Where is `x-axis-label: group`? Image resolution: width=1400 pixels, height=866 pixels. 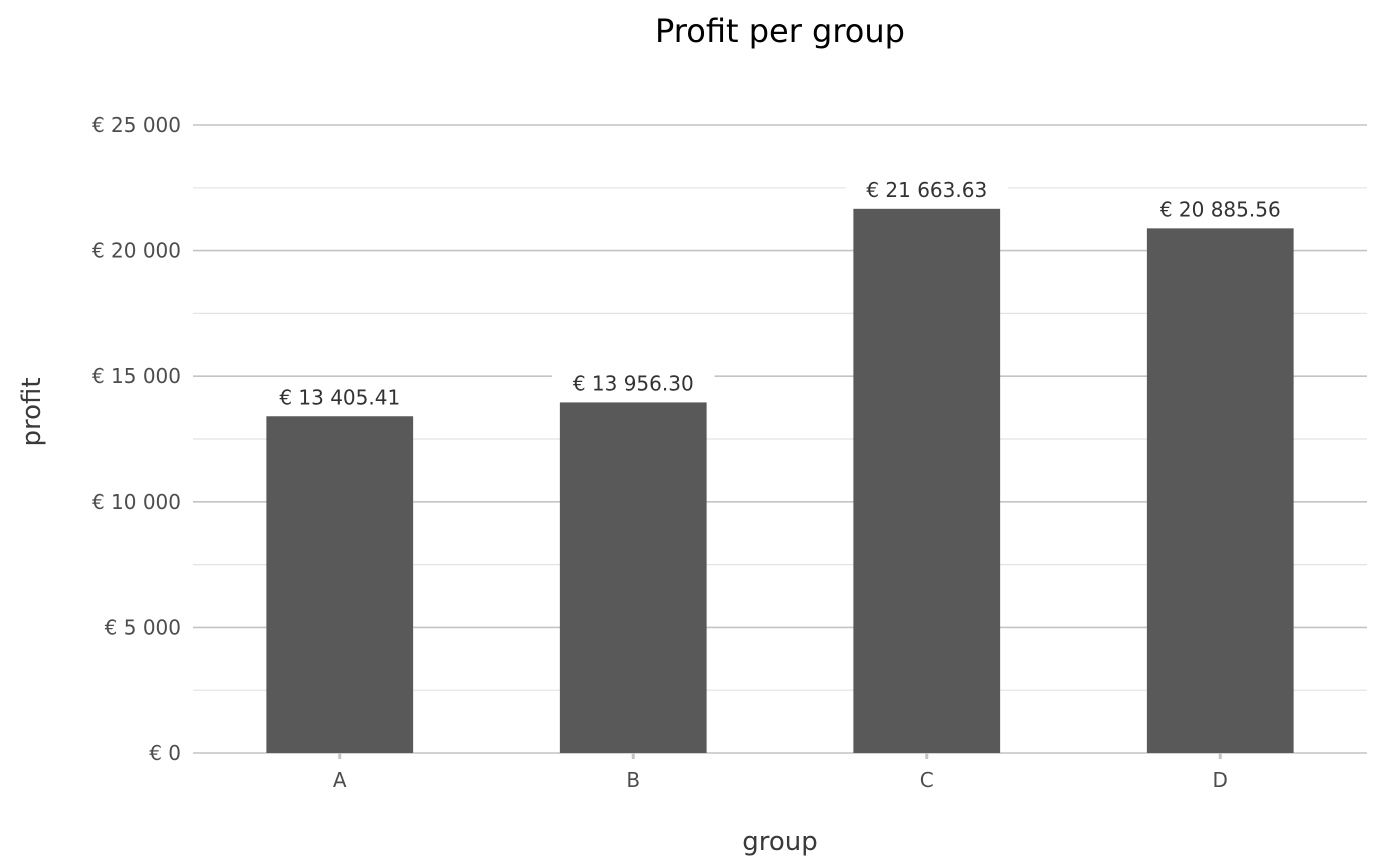 x-axis-label: group is located at coordinates (780, 842).